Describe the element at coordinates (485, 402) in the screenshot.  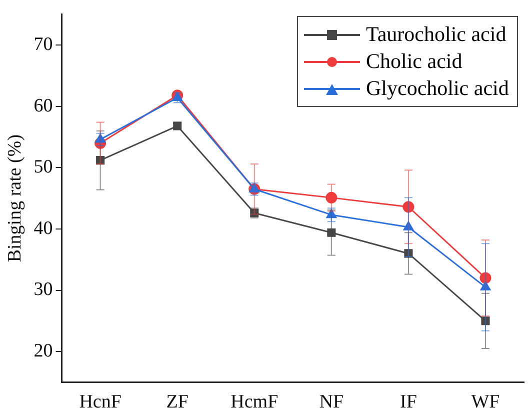
I see `x-tick-label: WF` at that location.